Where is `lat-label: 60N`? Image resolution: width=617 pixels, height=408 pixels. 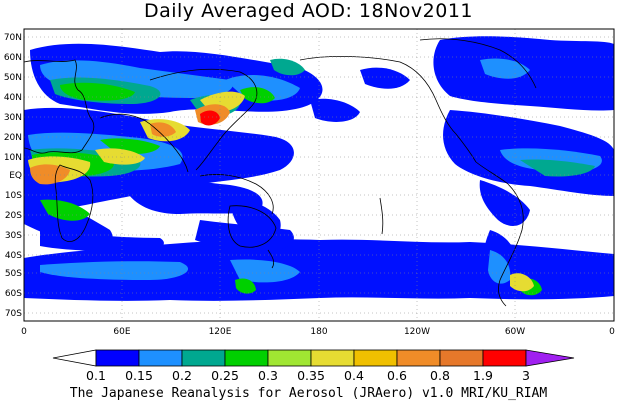
lat-label: 60N is located at coordinates (13, 58).